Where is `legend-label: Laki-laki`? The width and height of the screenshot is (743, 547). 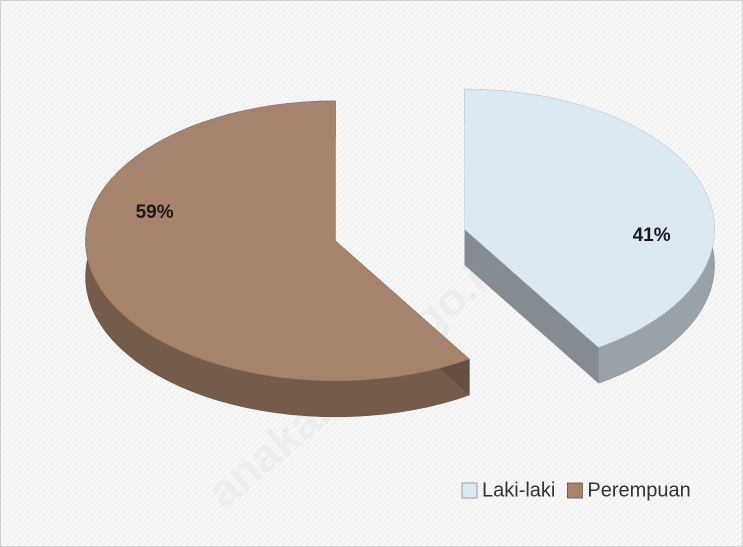 legend-label: Laki-laki is located at coordinates (518, 490).